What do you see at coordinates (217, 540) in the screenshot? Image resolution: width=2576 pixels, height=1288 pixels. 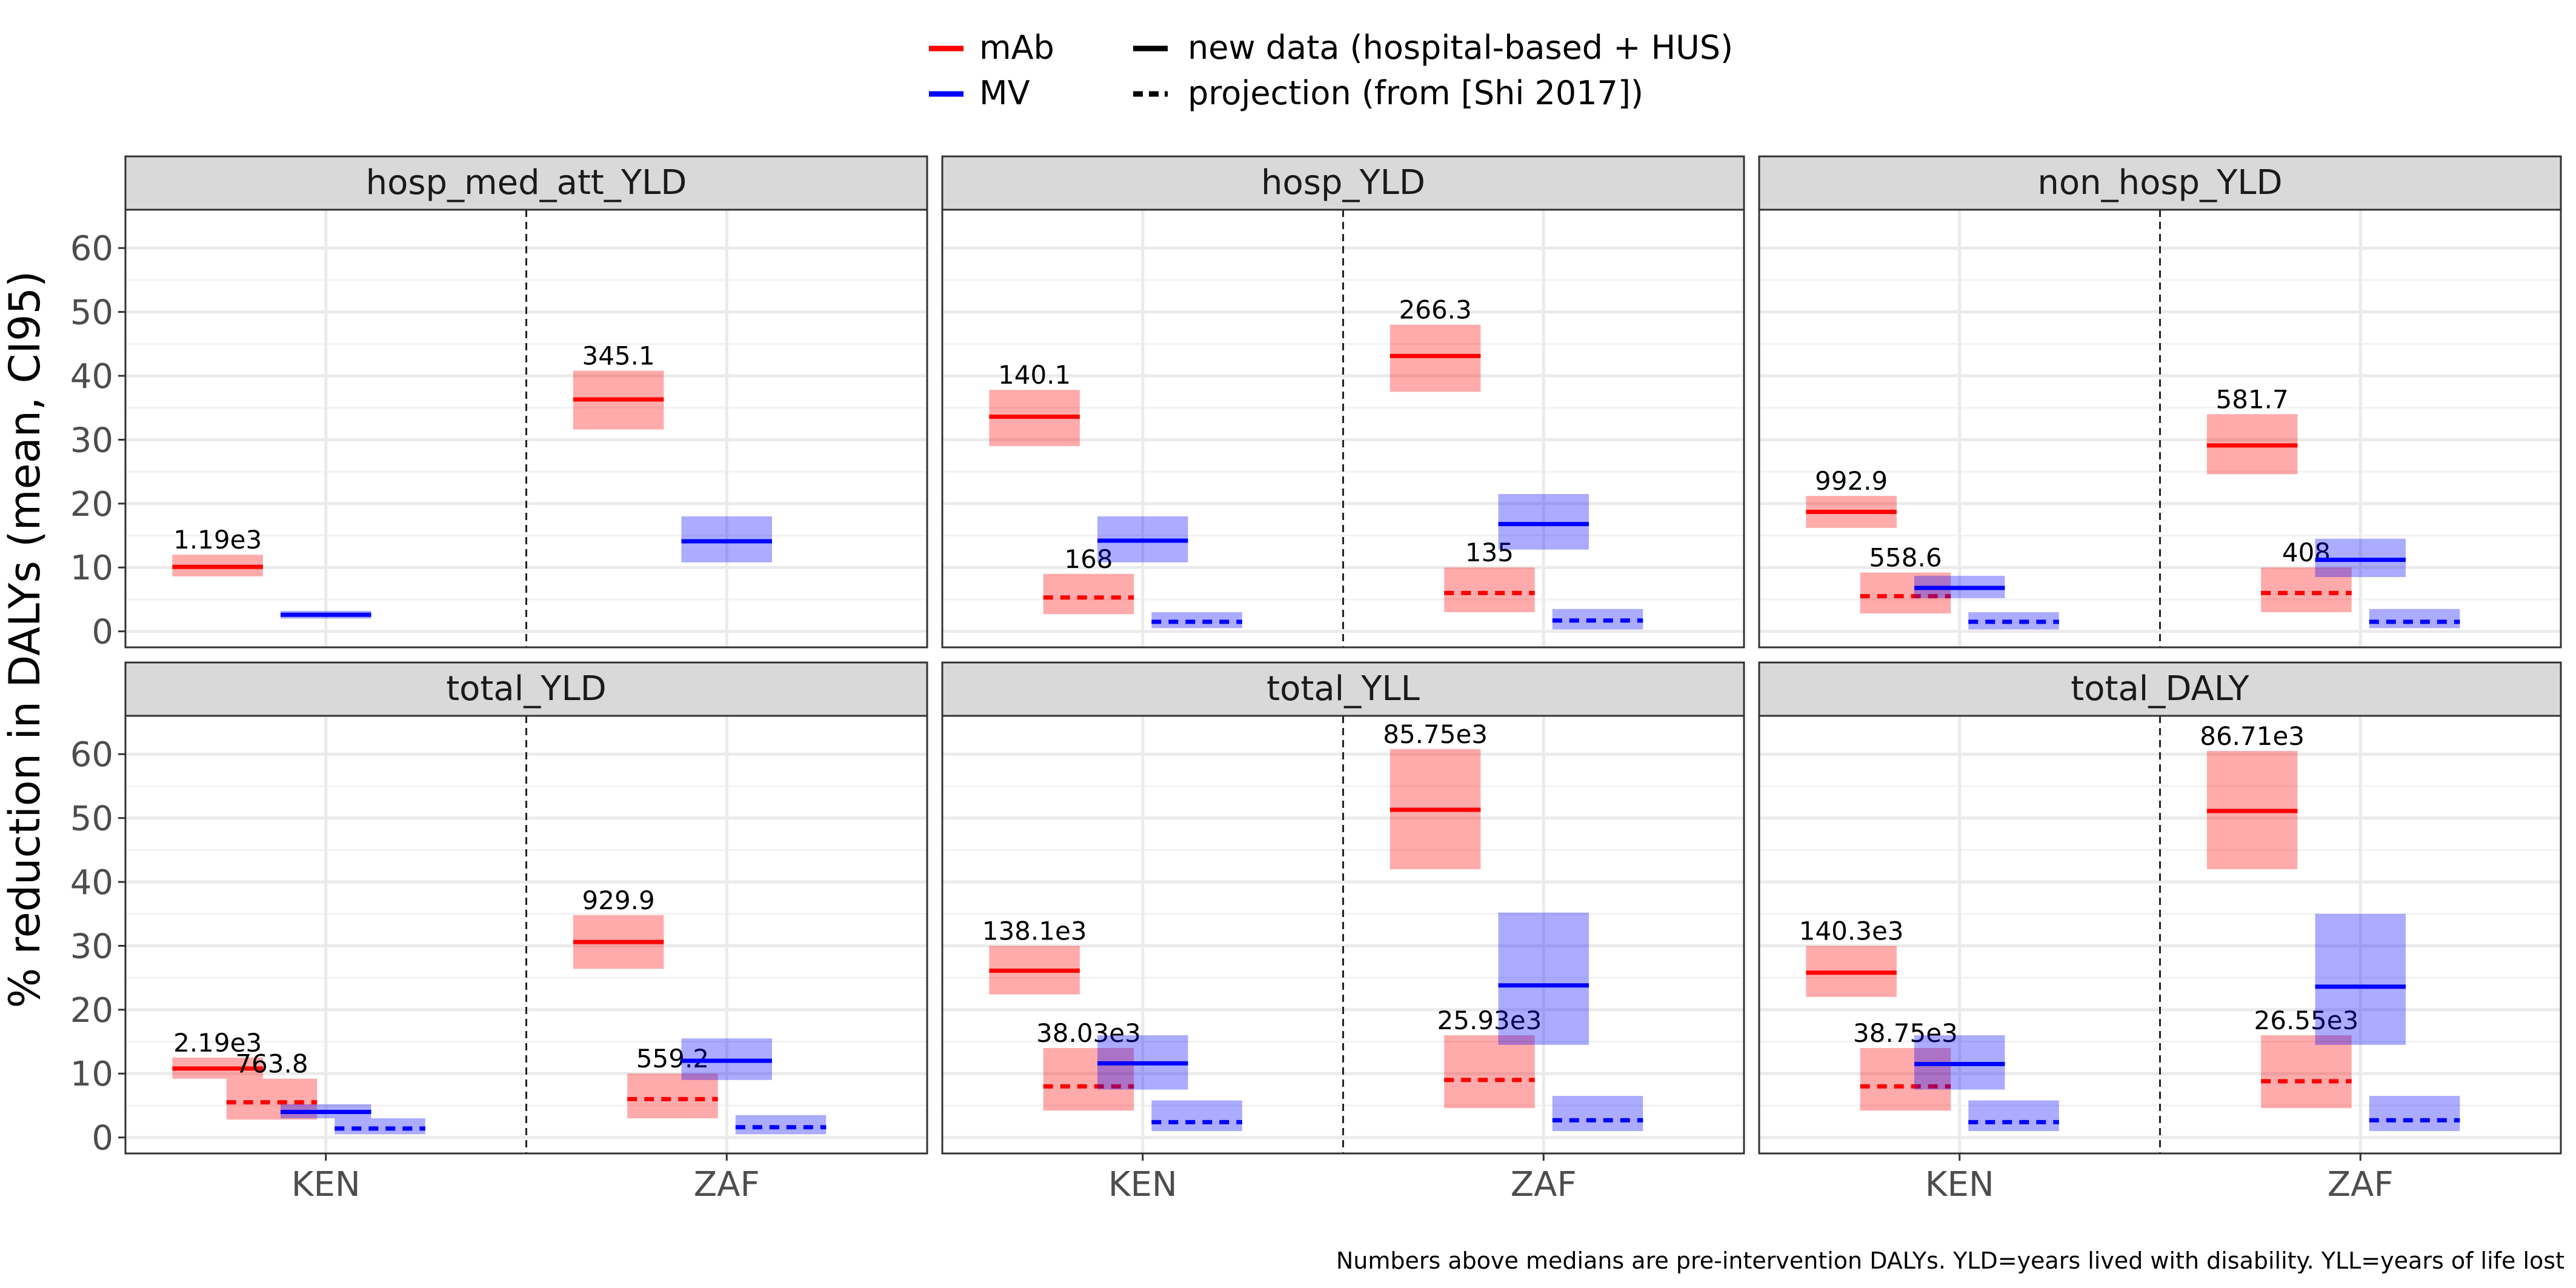 I see `data-label: 1.19e3` at bounding box center [217, 540].